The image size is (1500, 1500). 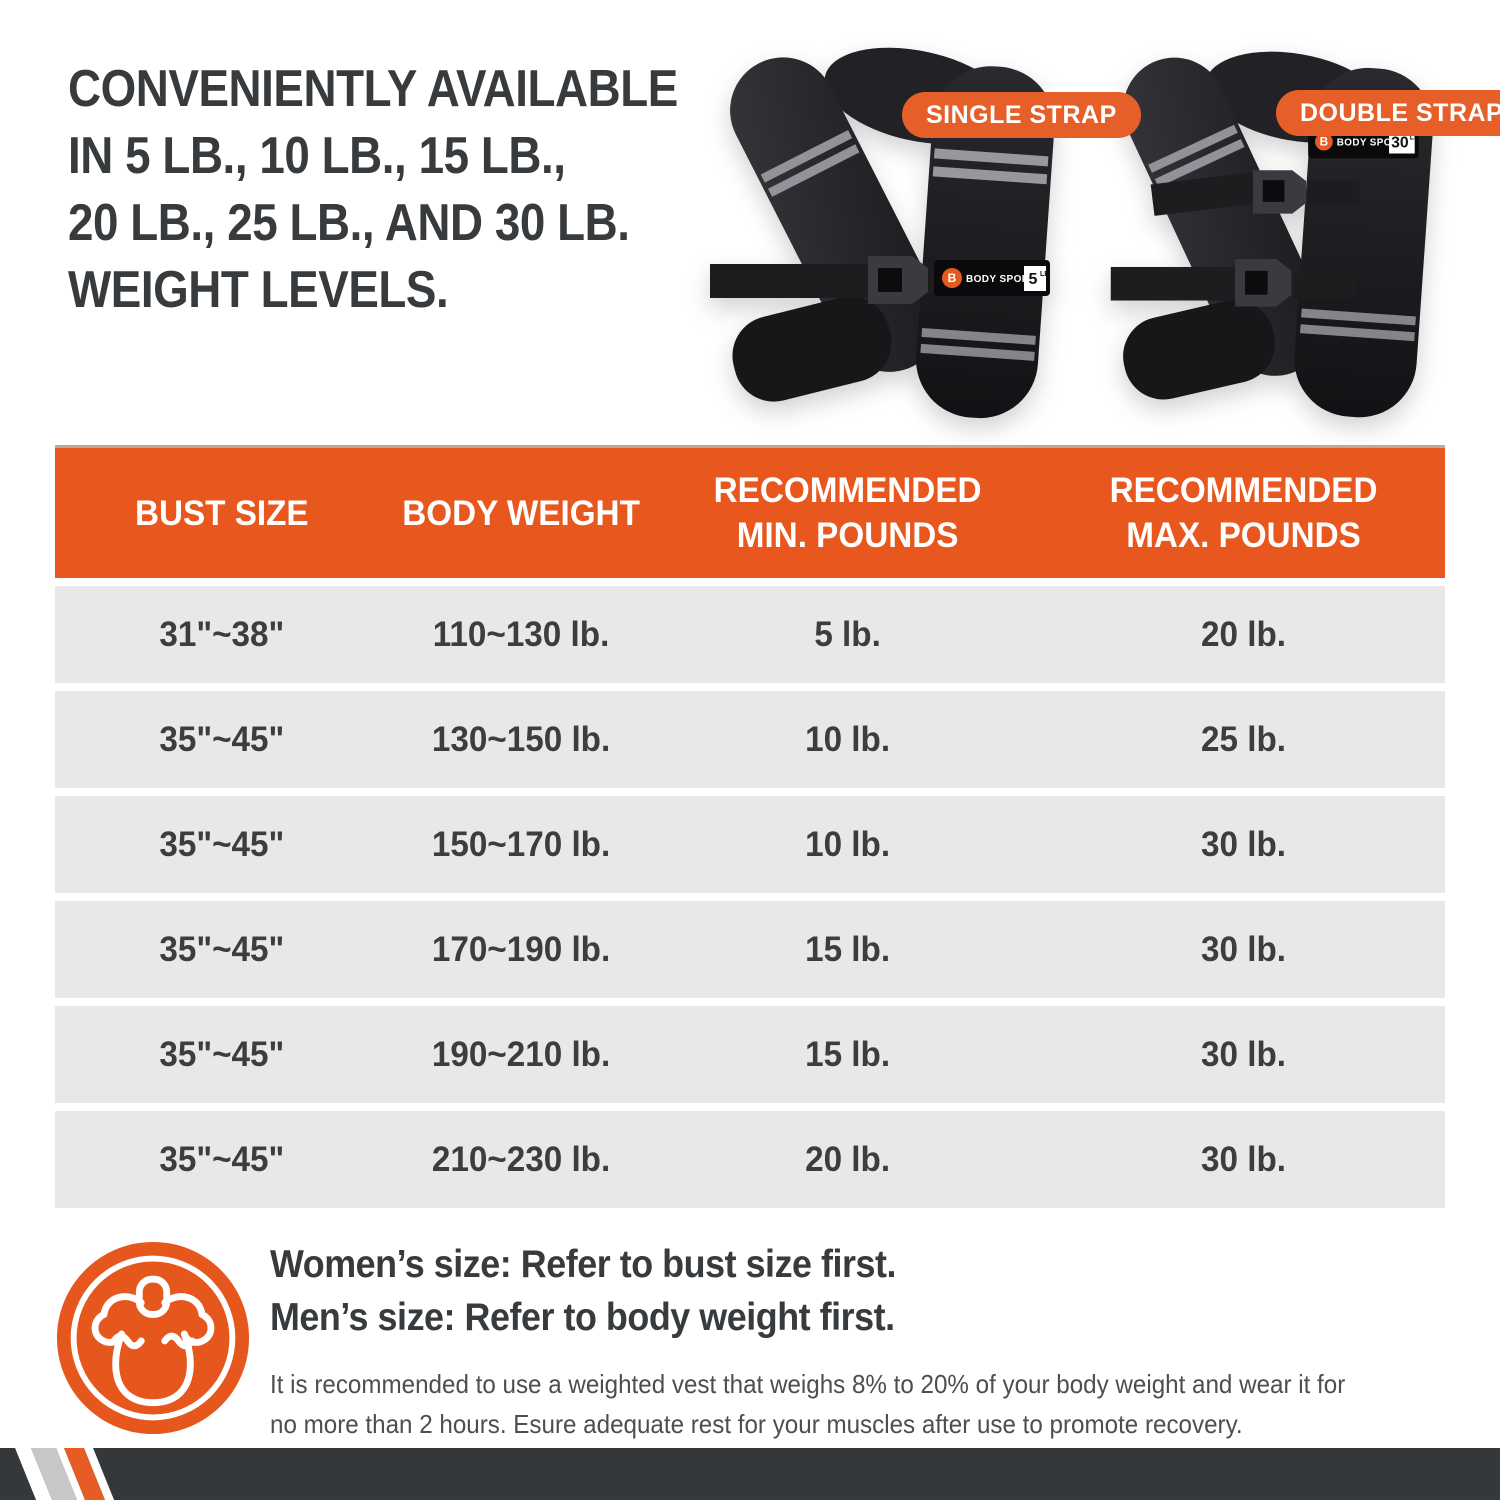 I want to click on single-vest-brand-patch: B BODY SPORT 5 LB, so click(x=992, y=278).